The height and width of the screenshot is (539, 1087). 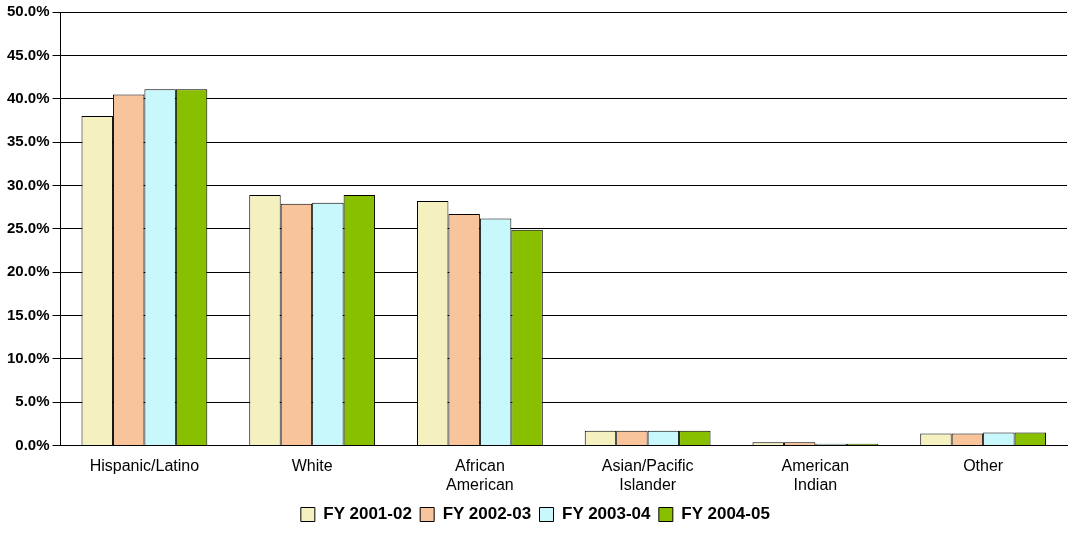 What do you see at coordinates (32, 444) in the screenshot?
I see `y-tick-label: 0.0%` at bounding box center [32, 444].